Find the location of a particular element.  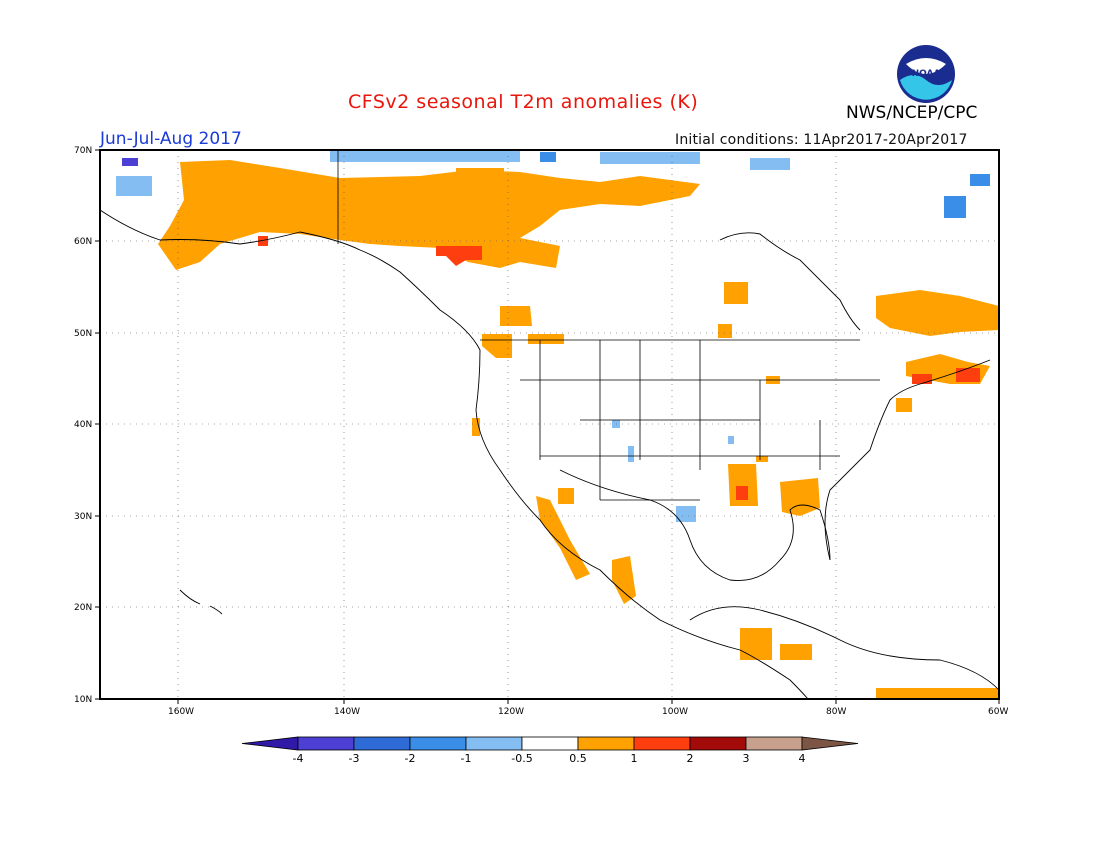

warm-region-quebec is located at coordinates (937, 313).